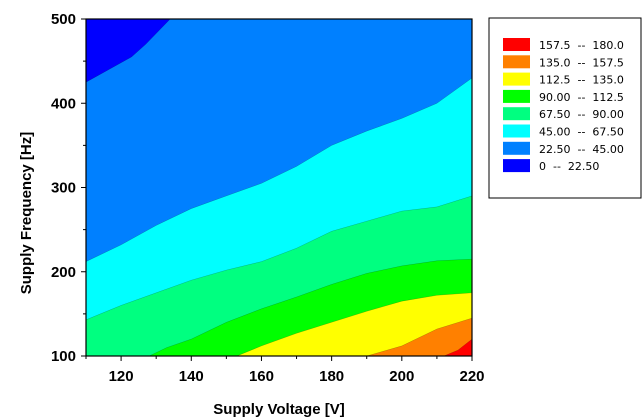  I want to click on contour-line-135.0, so click(419, 336).